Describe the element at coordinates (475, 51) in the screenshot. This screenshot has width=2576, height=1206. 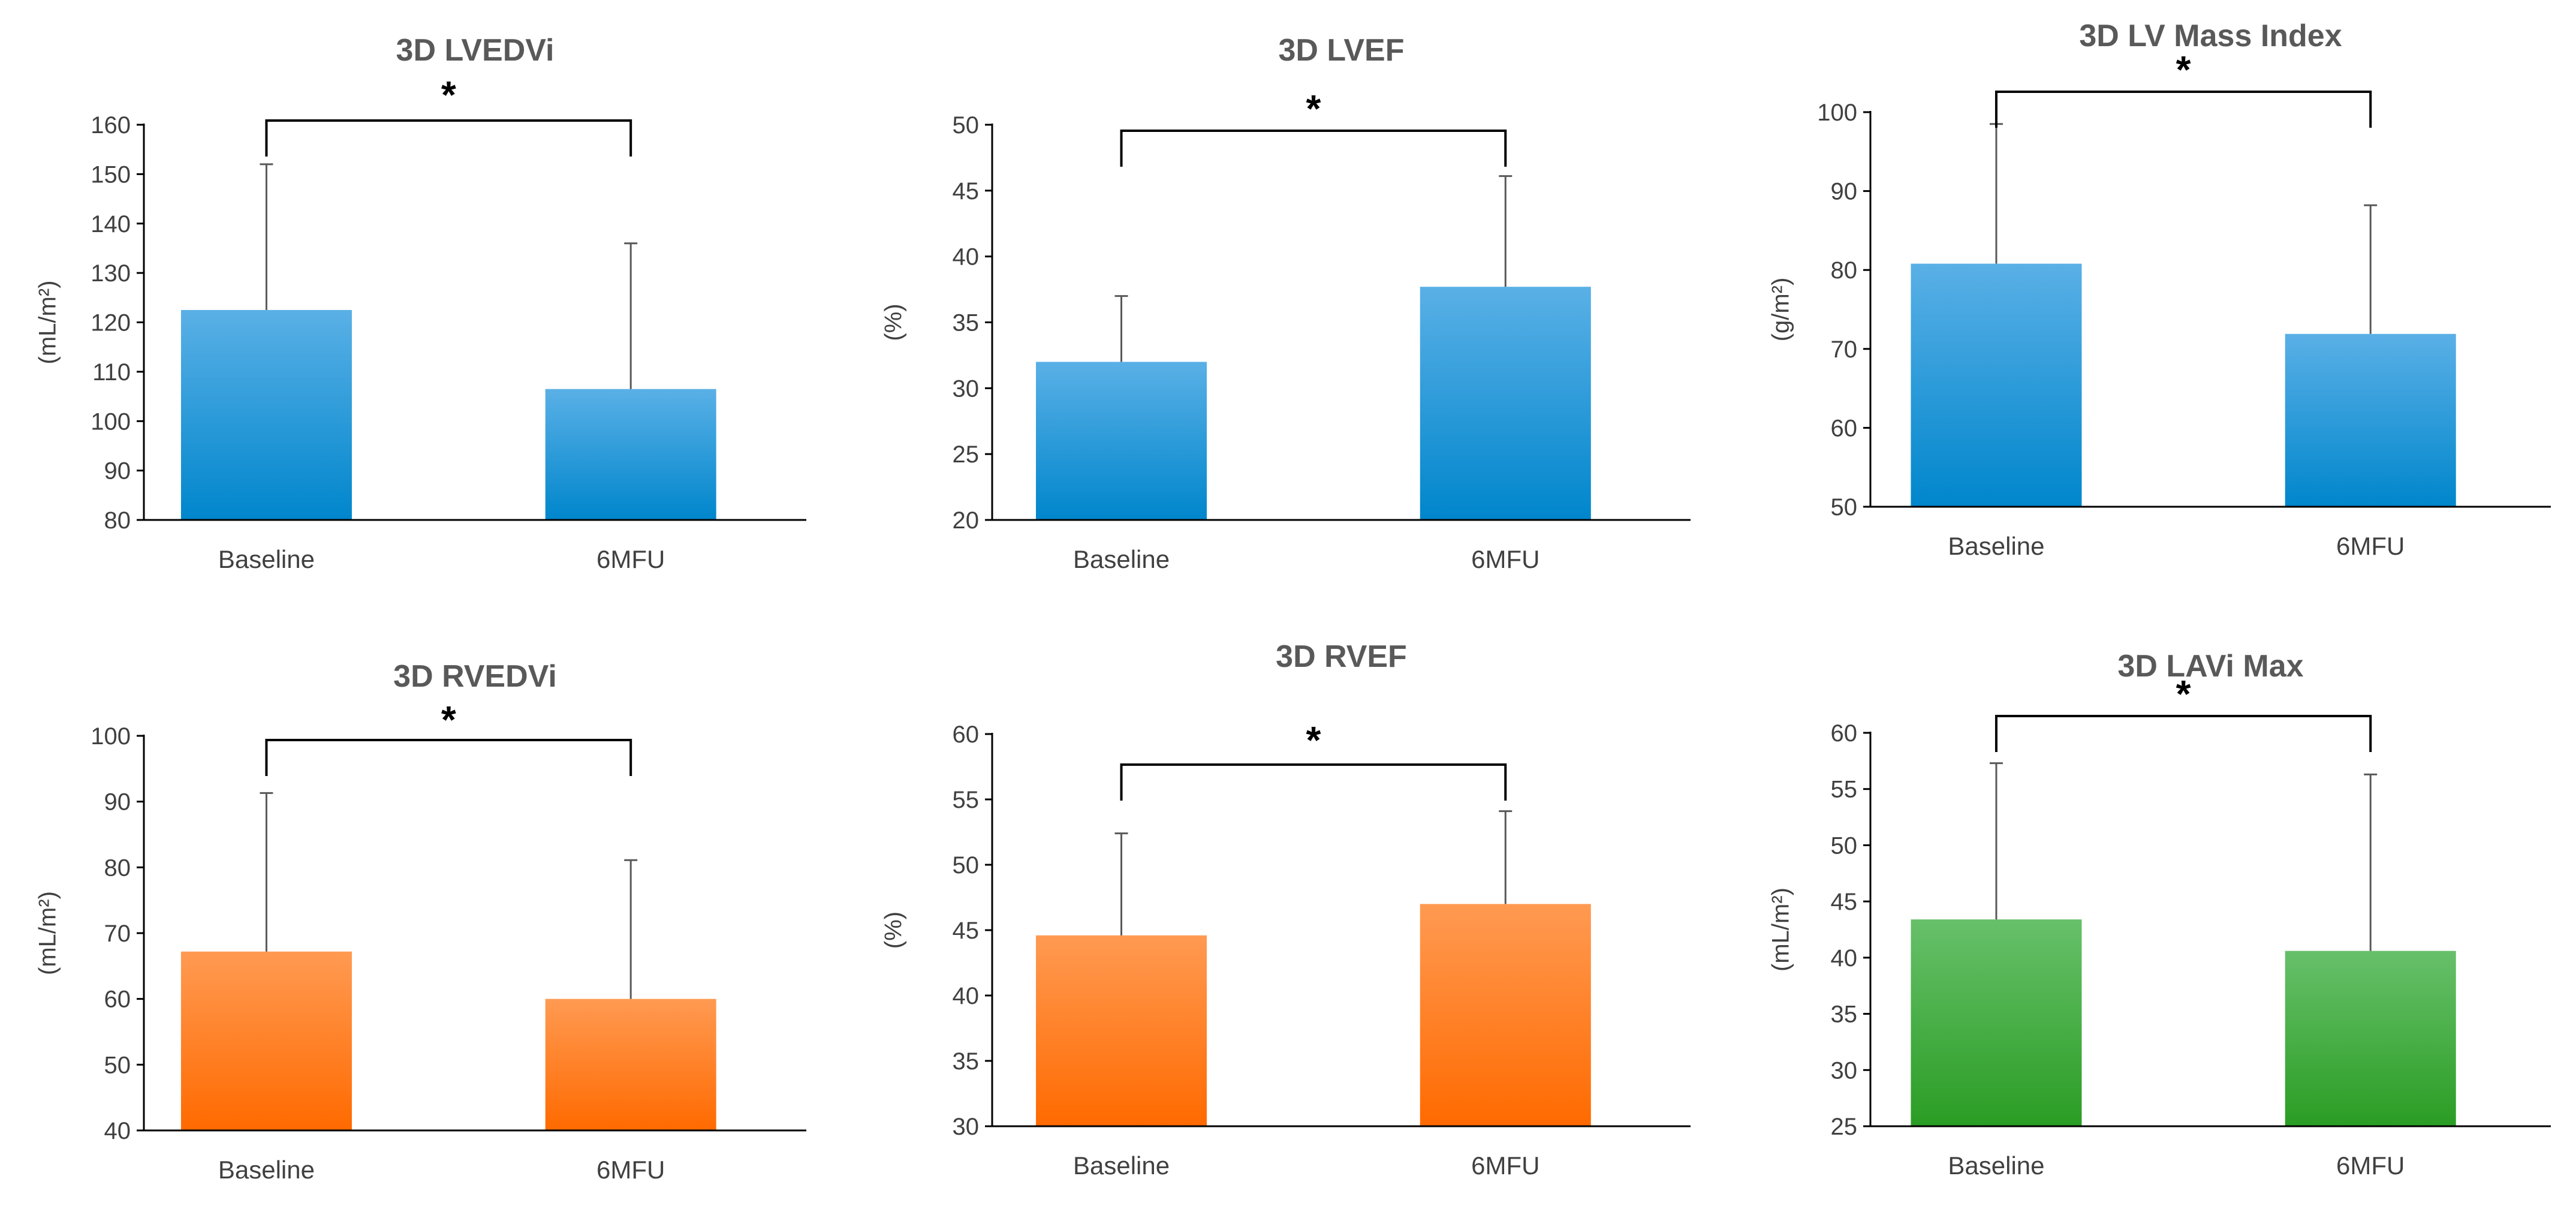
I see `chart-title: 3D LVEDVi` at that location.